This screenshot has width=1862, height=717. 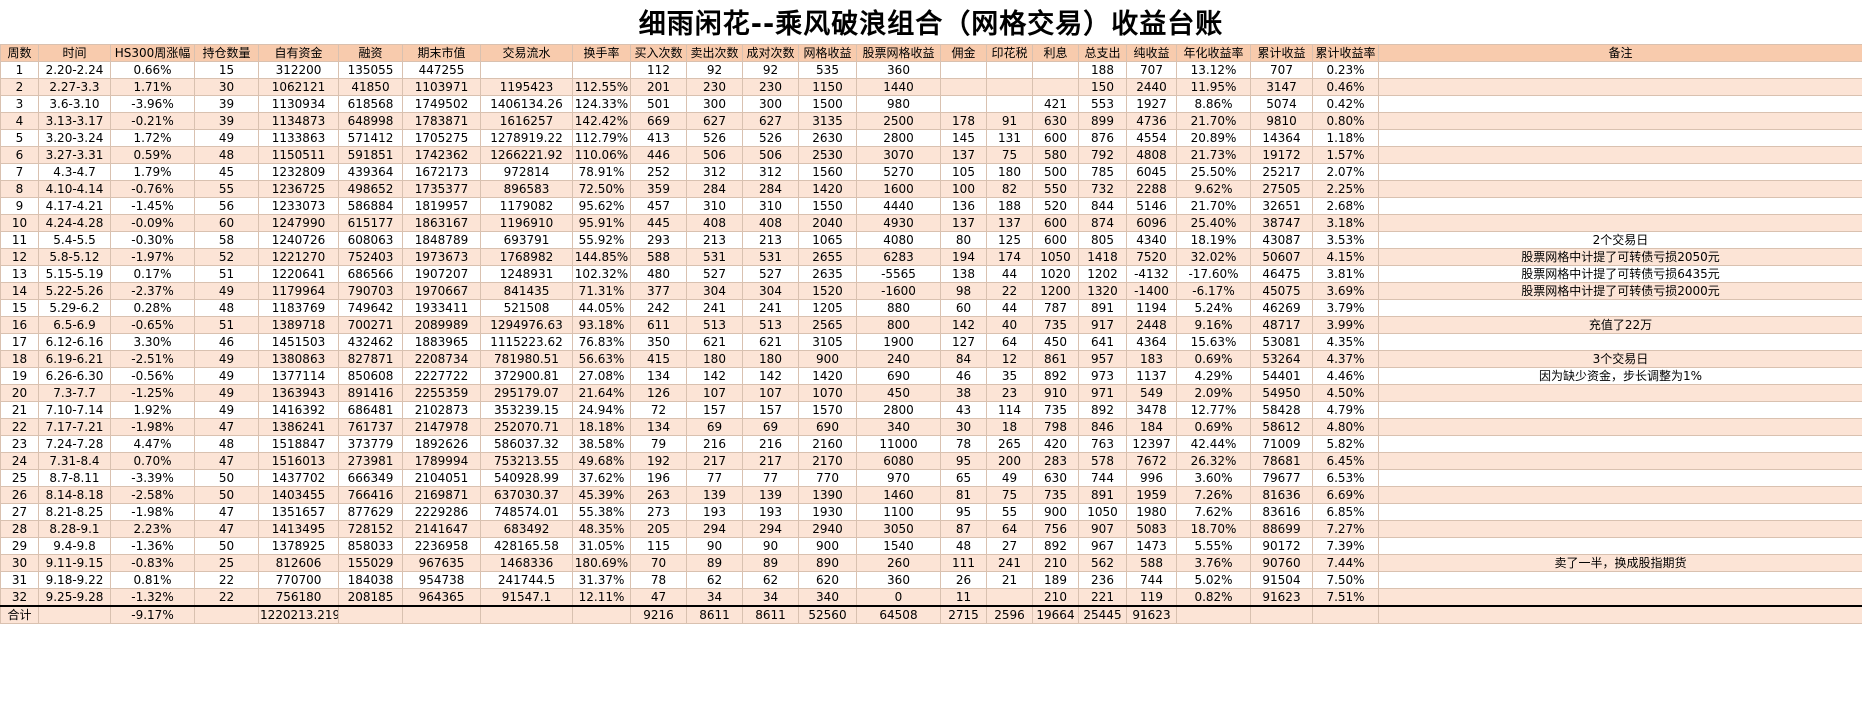 I want to click on column-header: 累计收益, so click(x=1281, y=53).